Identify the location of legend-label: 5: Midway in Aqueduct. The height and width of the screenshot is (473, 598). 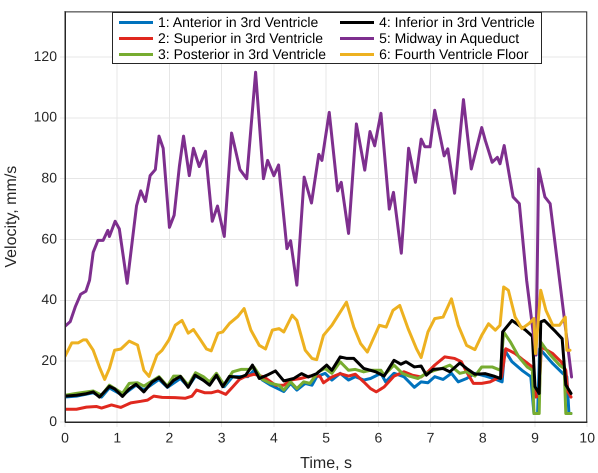
(449, 38).